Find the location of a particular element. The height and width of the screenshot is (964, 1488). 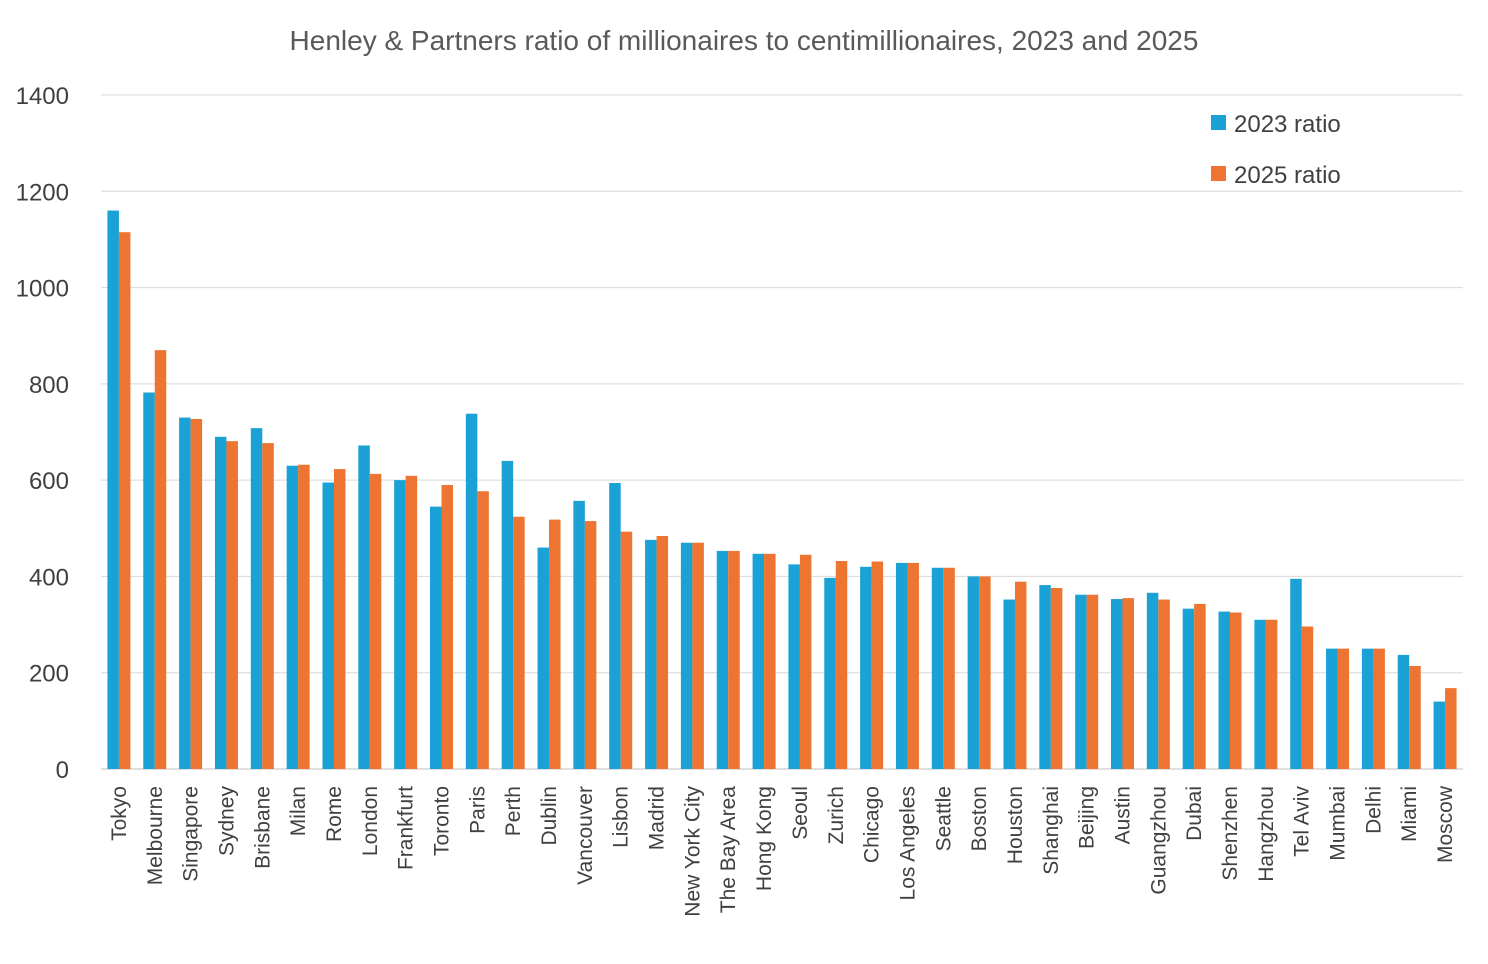

bar-2025-delhi is located at coordinates (1379, 708).